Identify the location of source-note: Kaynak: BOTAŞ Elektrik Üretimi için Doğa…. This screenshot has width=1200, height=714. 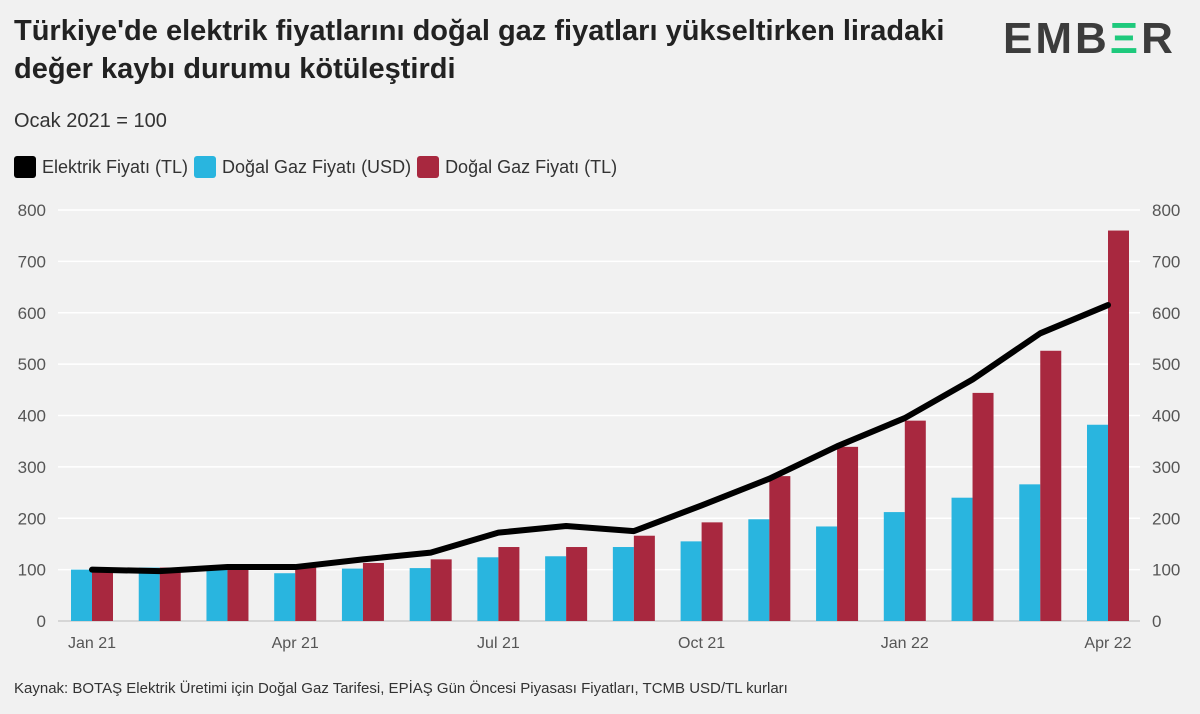
(401, 688).